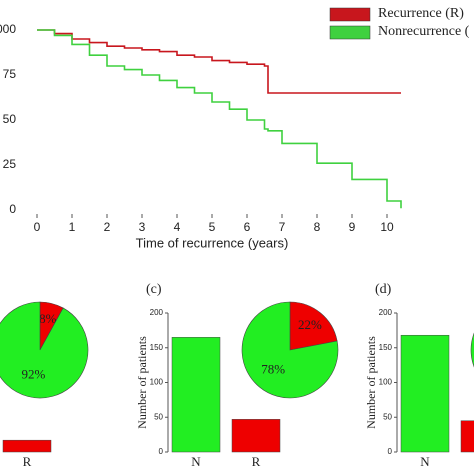 The height and width of the screenshot is (474, 474). Describe the element at coordinates (212, 242) in the screenshot. I see `x-axis-label: Time of recurrence (years)` at that location.